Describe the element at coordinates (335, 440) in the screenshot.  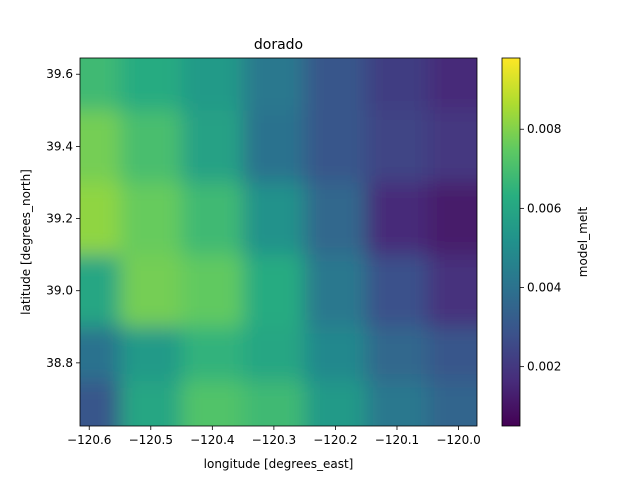
I see `x-tick-label: −120.2` at that location.